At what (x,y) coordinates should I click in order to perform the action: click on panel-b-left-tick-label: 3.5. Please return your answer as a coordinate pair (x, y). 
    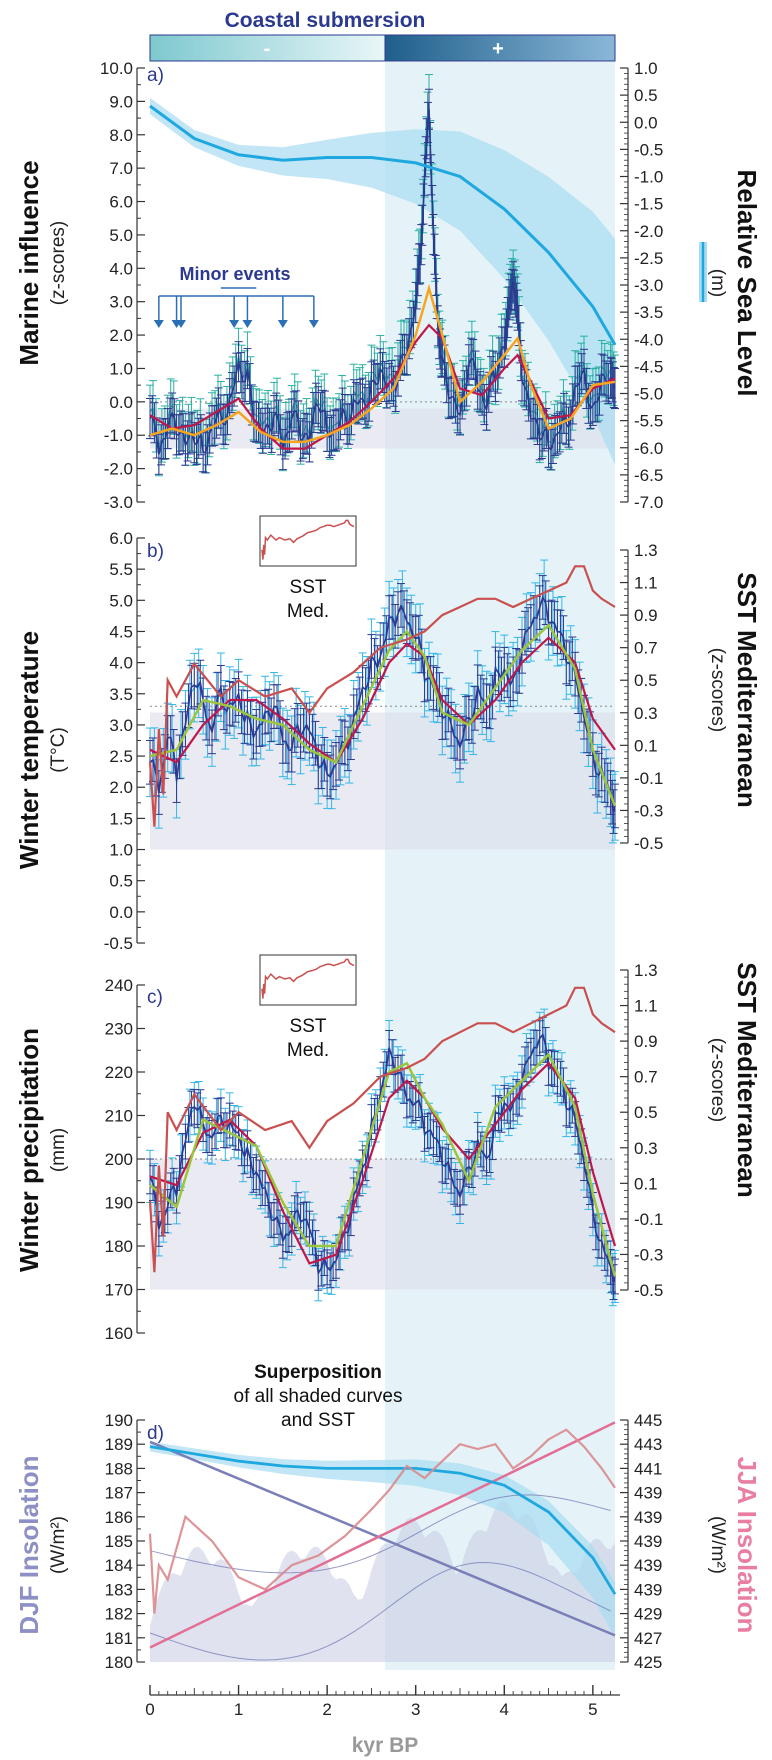
    Looking at the image, I should click on (121, 694).